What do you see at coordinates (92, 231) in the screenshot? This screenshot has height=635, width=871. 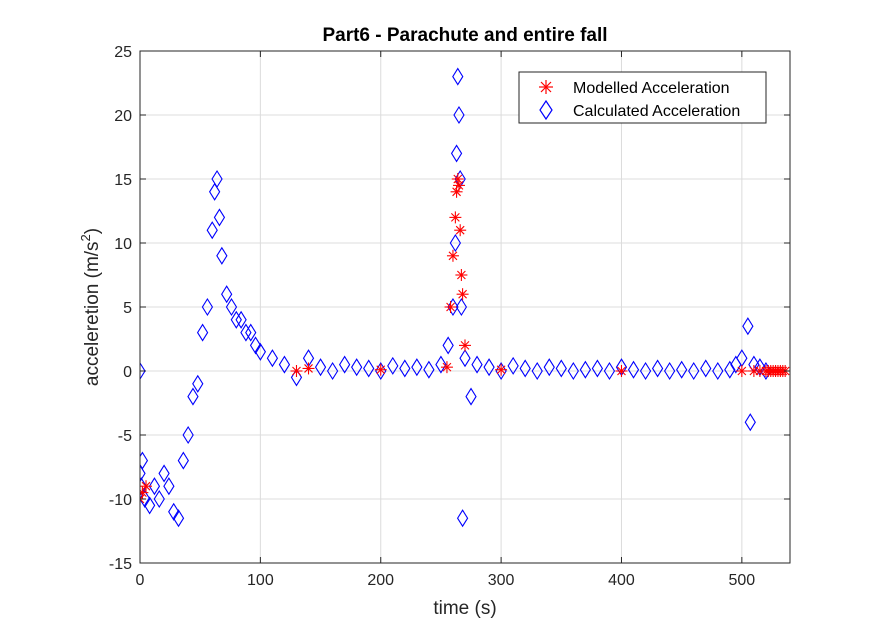 I see `y-axis-label-close: )` at bounding box center [92, 231].